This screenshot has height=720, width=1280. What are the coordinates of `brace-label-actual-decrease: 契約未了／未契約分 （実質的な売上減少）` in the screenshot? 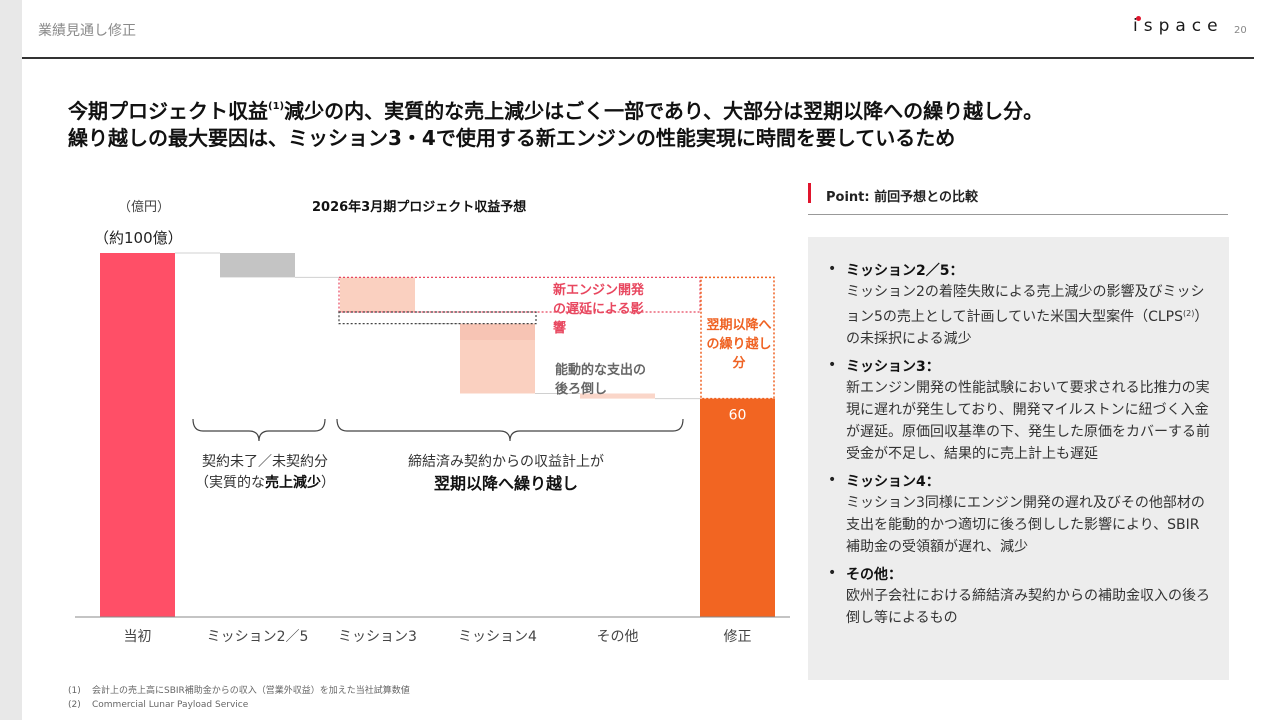 It's located at (265, 473).